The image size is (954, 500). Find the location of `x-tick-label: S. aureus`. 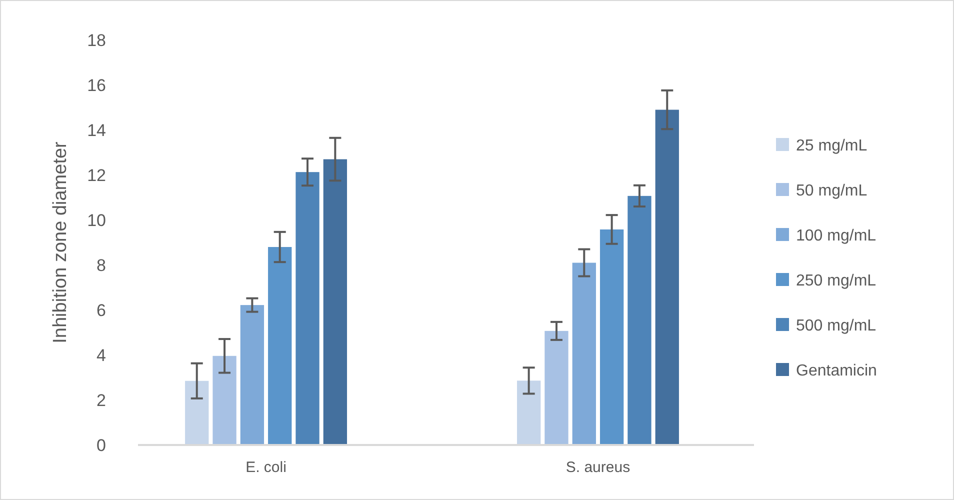

x-tick-label: S. aureus is located at coordinates (598, 467).